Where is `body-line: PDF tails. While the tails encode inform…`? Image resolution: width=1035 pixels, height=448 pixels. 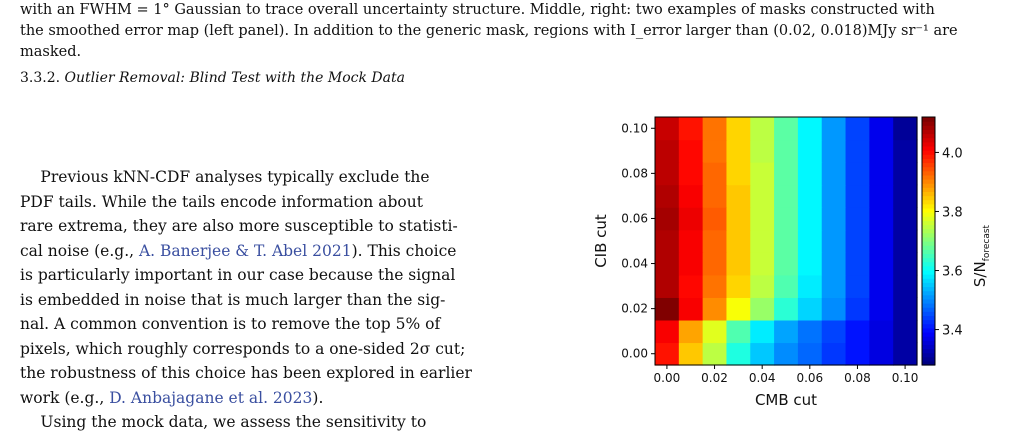 body-line: PDF tails. While the tails encode inform… is located at coordinates (280, 202).